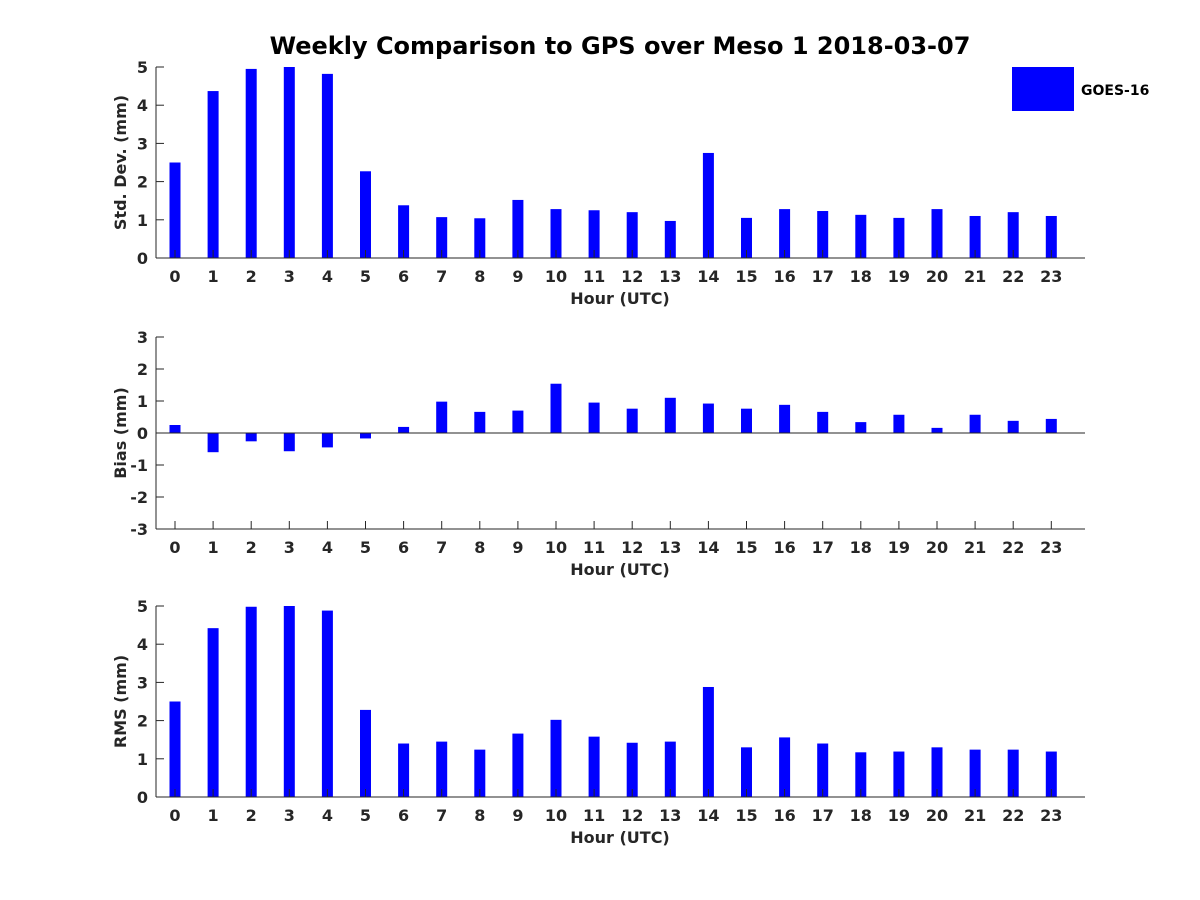 The height and width of the screenshot is (900, 1200). I want to click on bias-x-tick-label: 4, so click(327, 547).